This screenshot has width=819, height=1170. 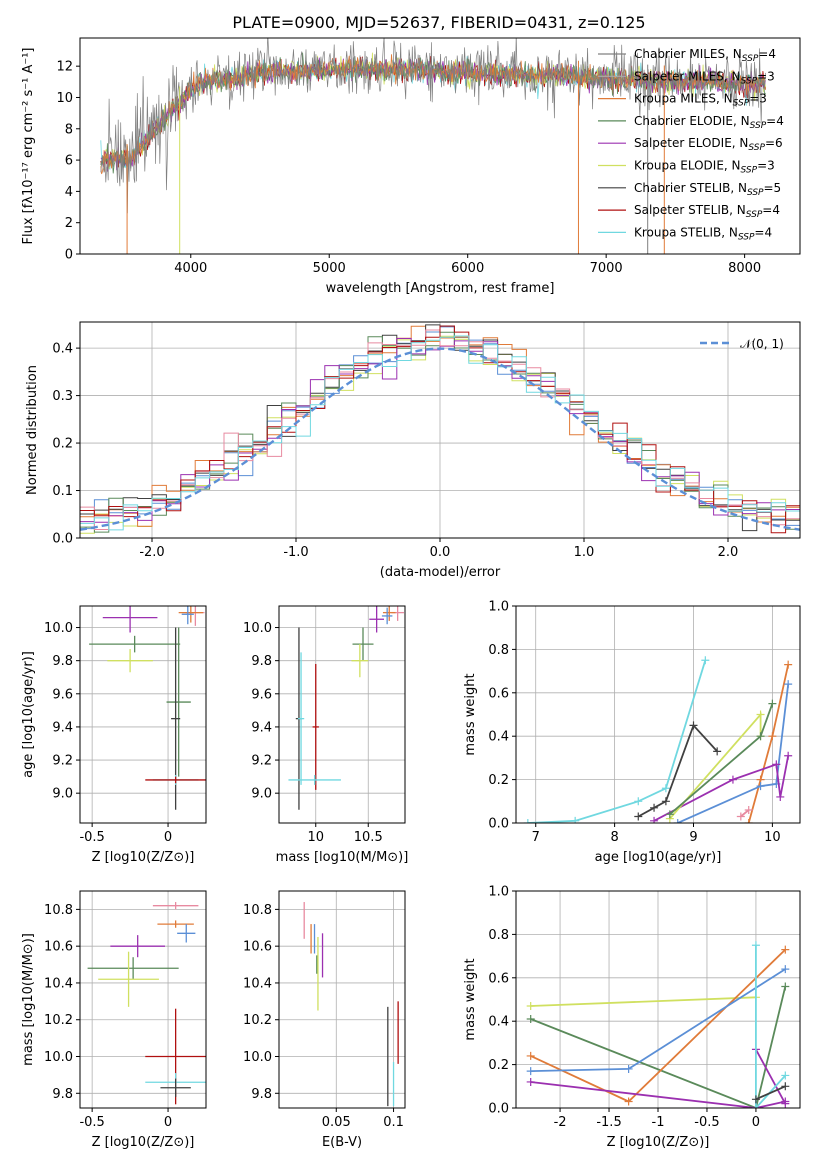 What do you see at coordinates (498, 935) in the screenshot?
I see `y-tick-label: 0.8` at bounding box center [498, 935].